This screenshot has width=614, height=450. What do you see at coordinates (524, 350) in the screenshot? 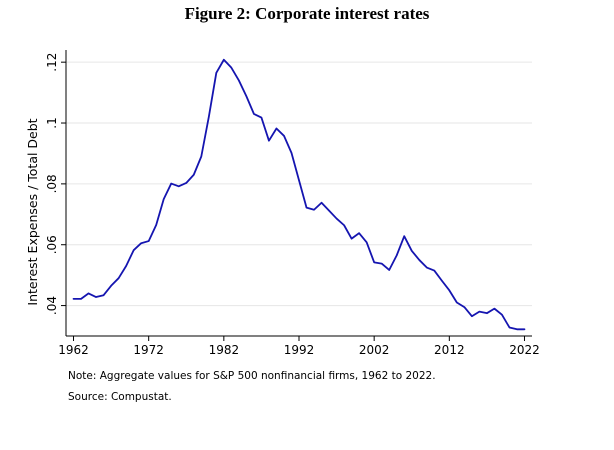
I see `x-tick-label: 2022` at bounding box center [524, 350].